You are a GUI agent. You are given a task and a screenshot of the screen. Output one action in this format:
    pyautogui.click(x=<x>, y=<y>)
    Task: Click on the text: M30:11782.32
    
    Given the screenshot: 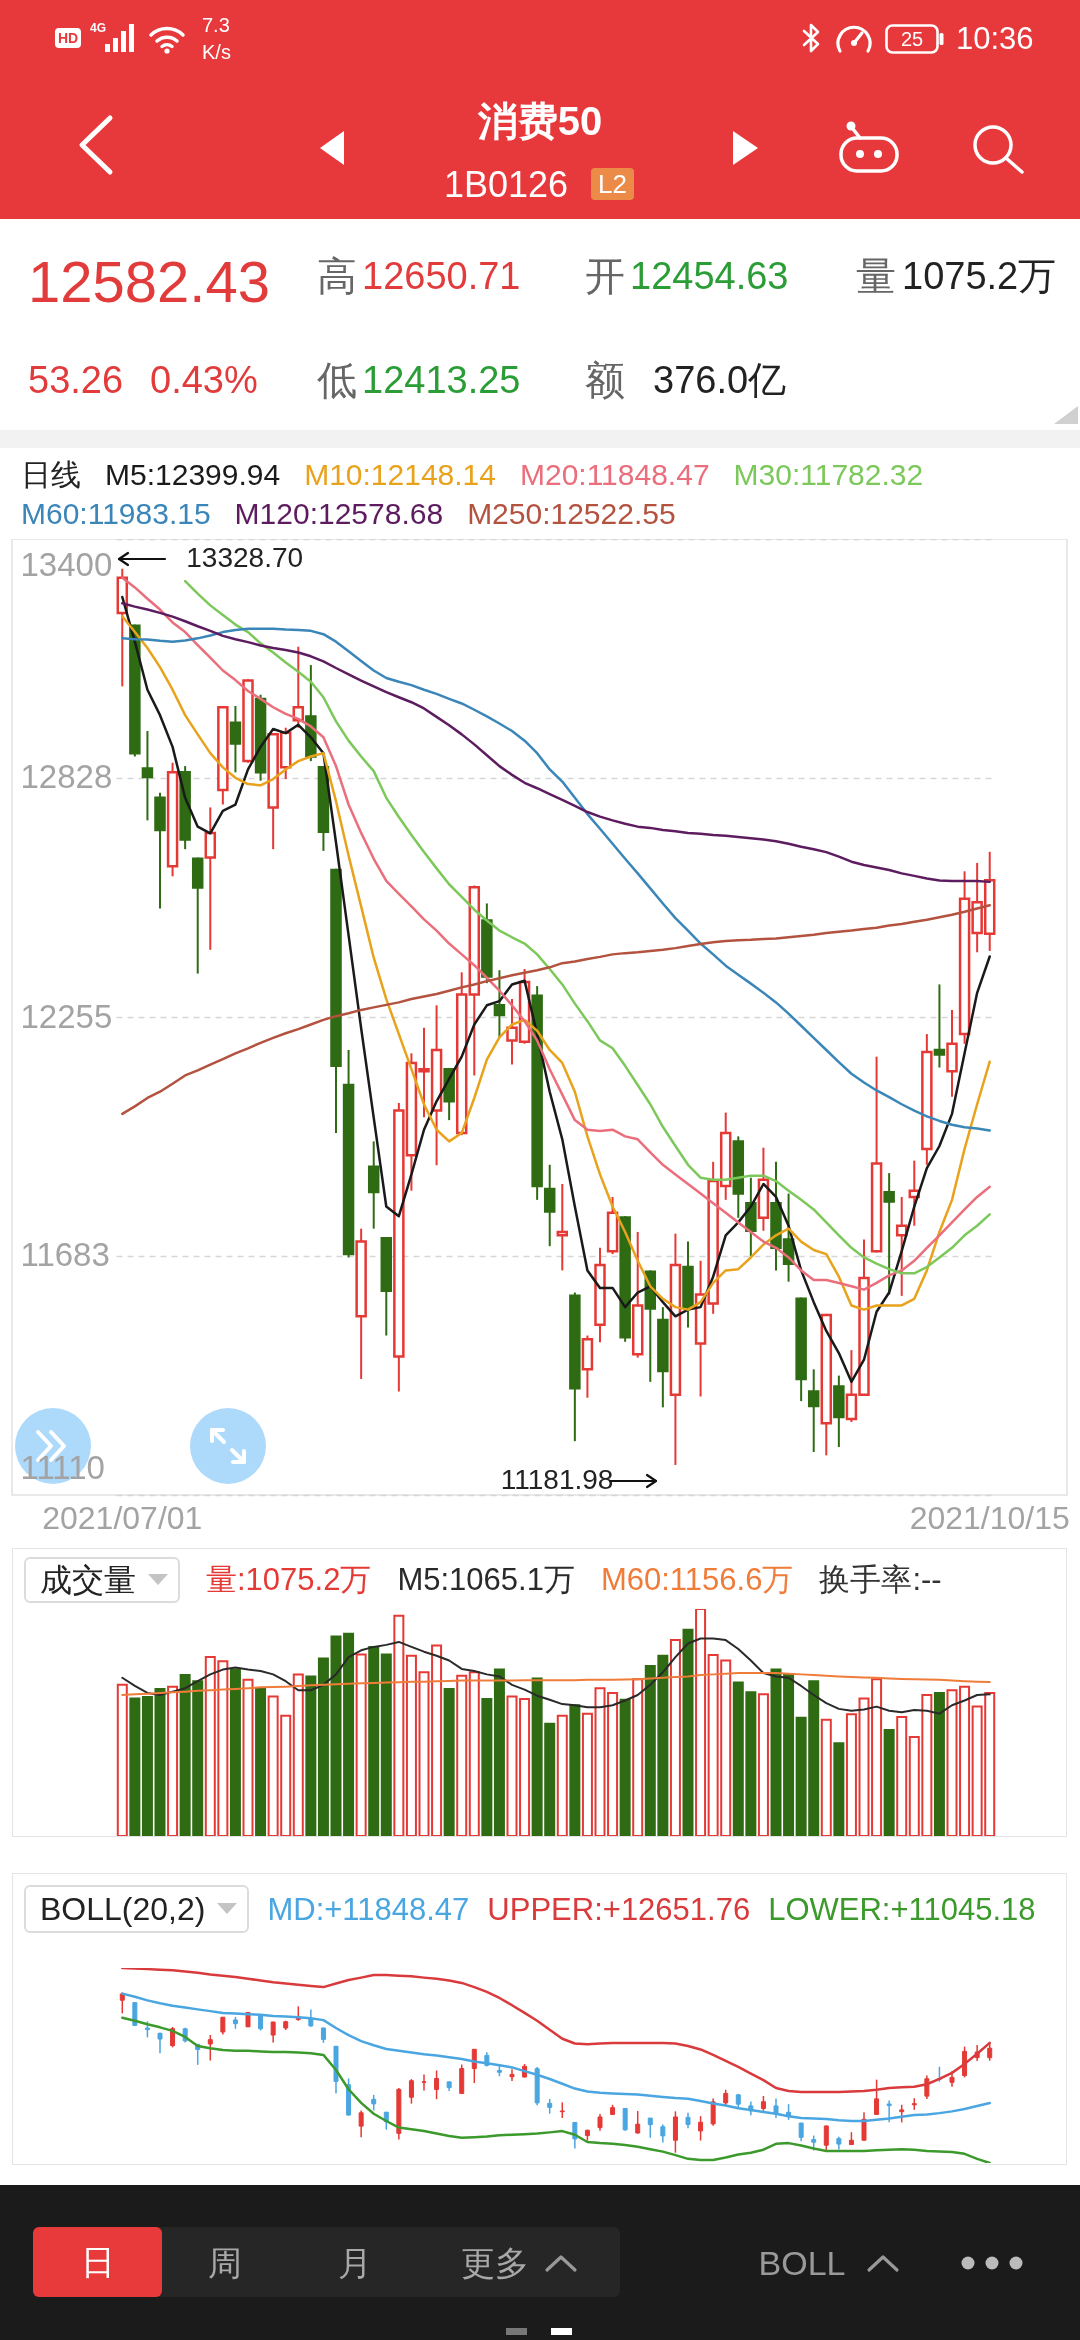 What is the action you would take?
    pyautogui.click(x=828, y=475)
    